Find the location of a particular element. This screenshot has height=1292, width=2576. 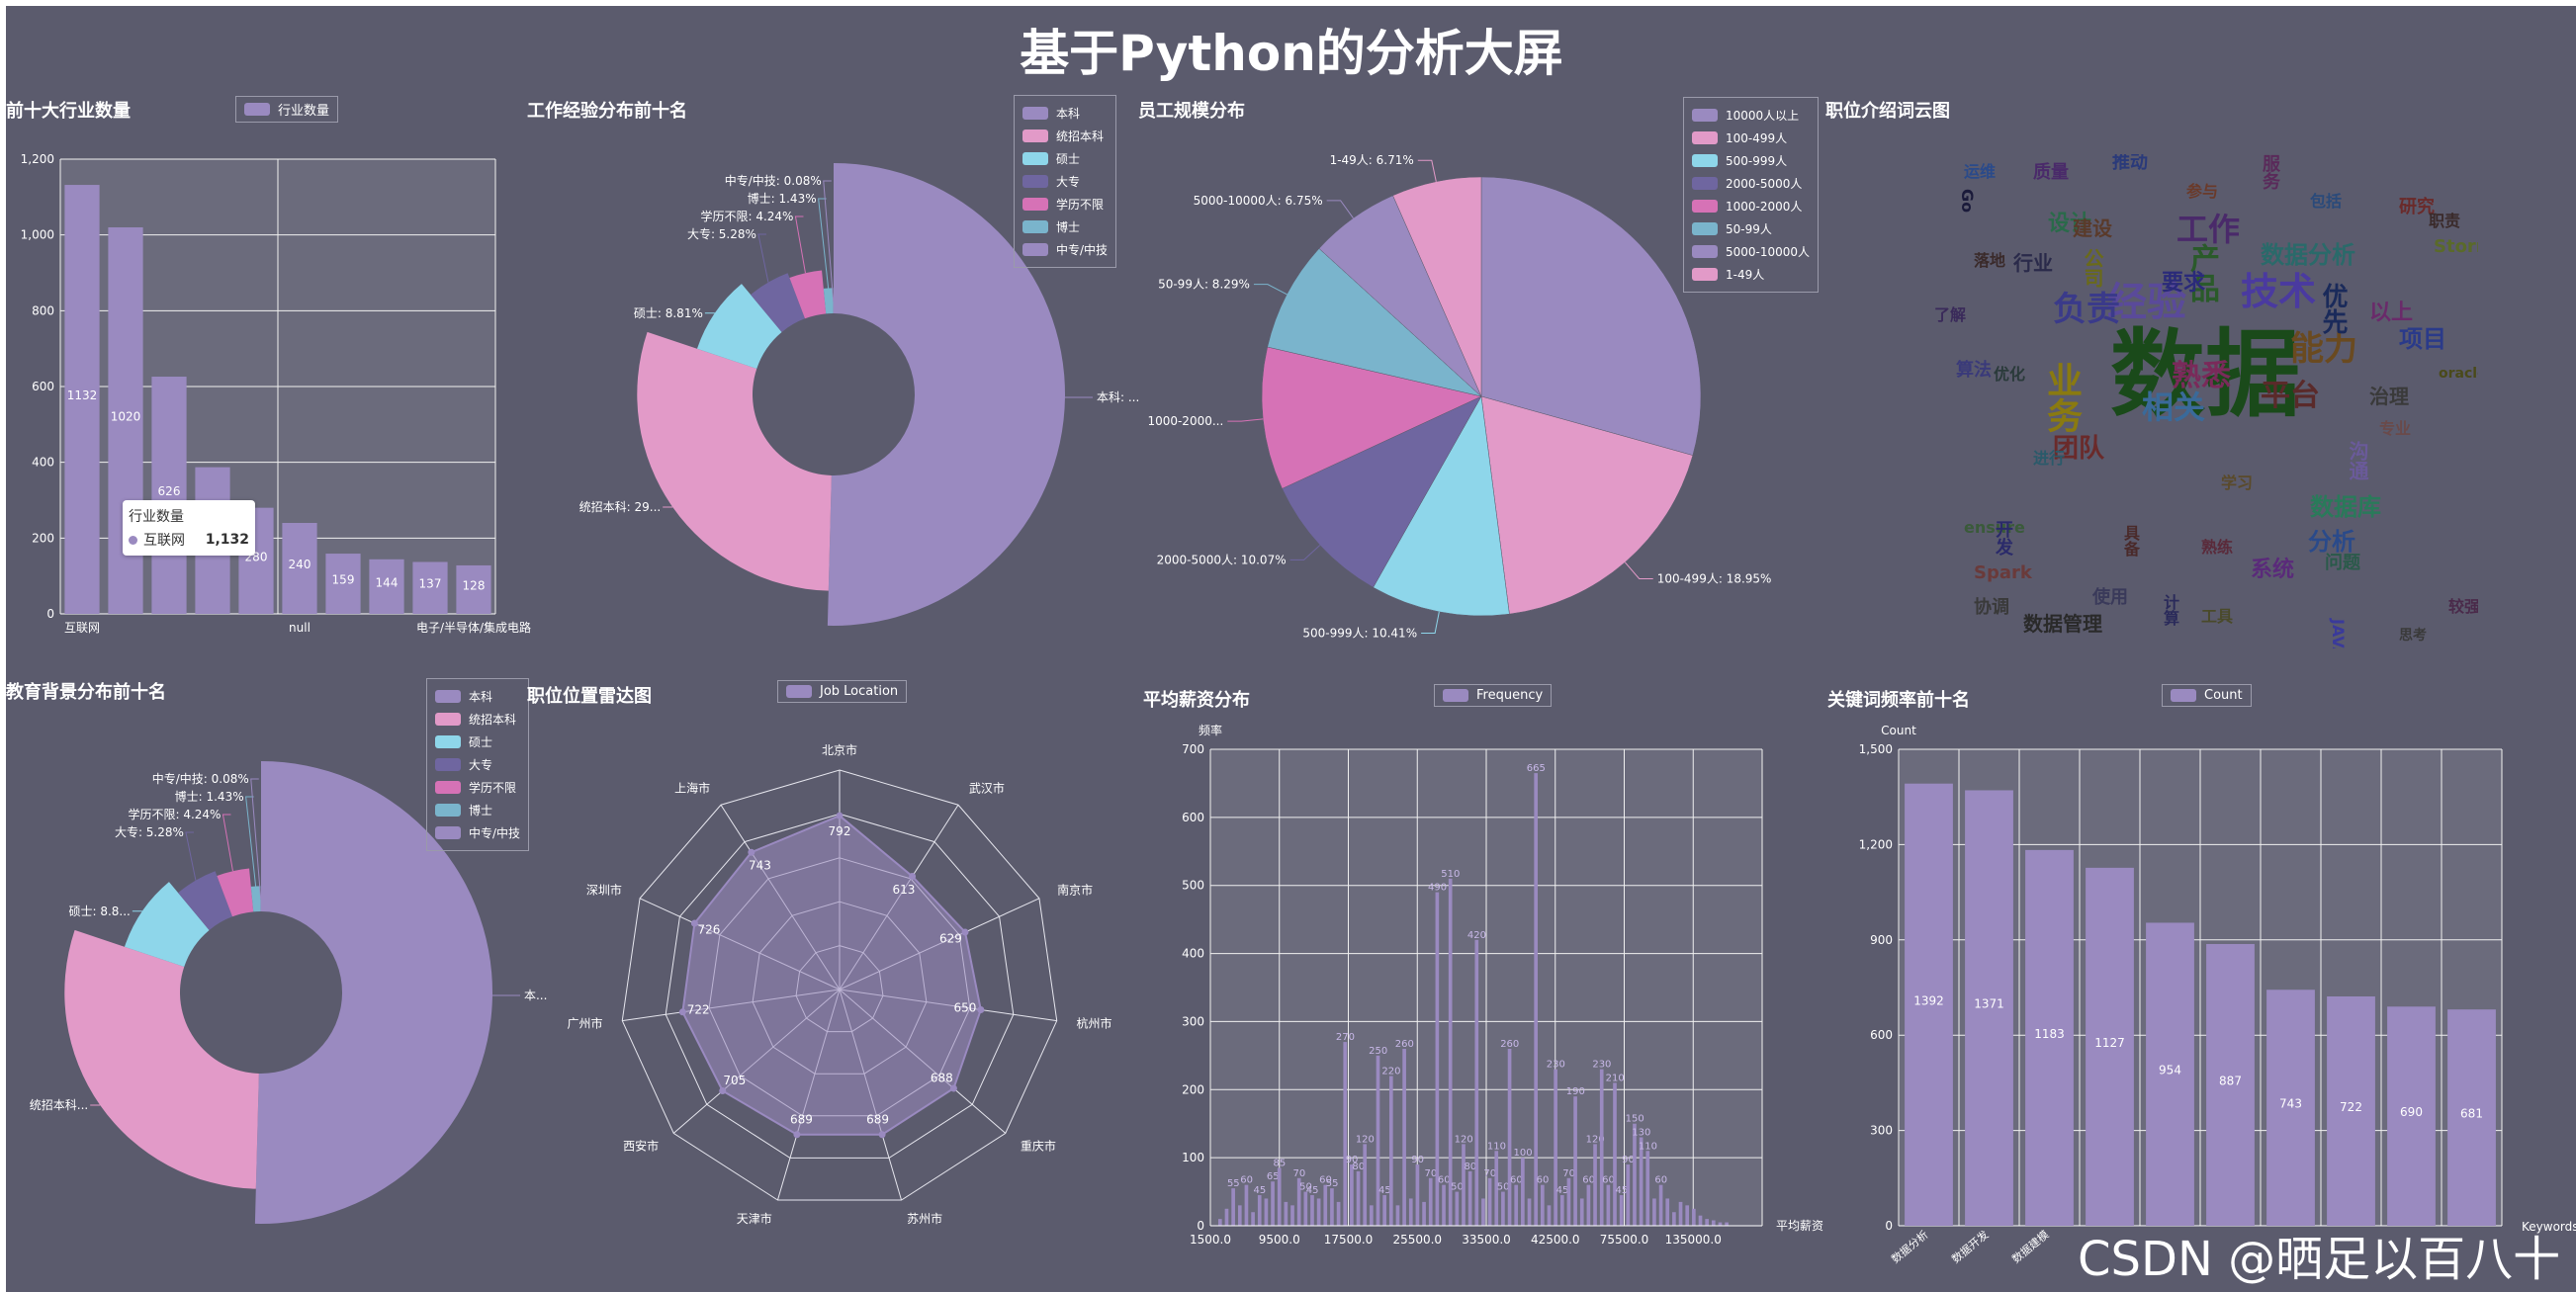

y-tick-label: 500 is located at coordinates (1193, 886).